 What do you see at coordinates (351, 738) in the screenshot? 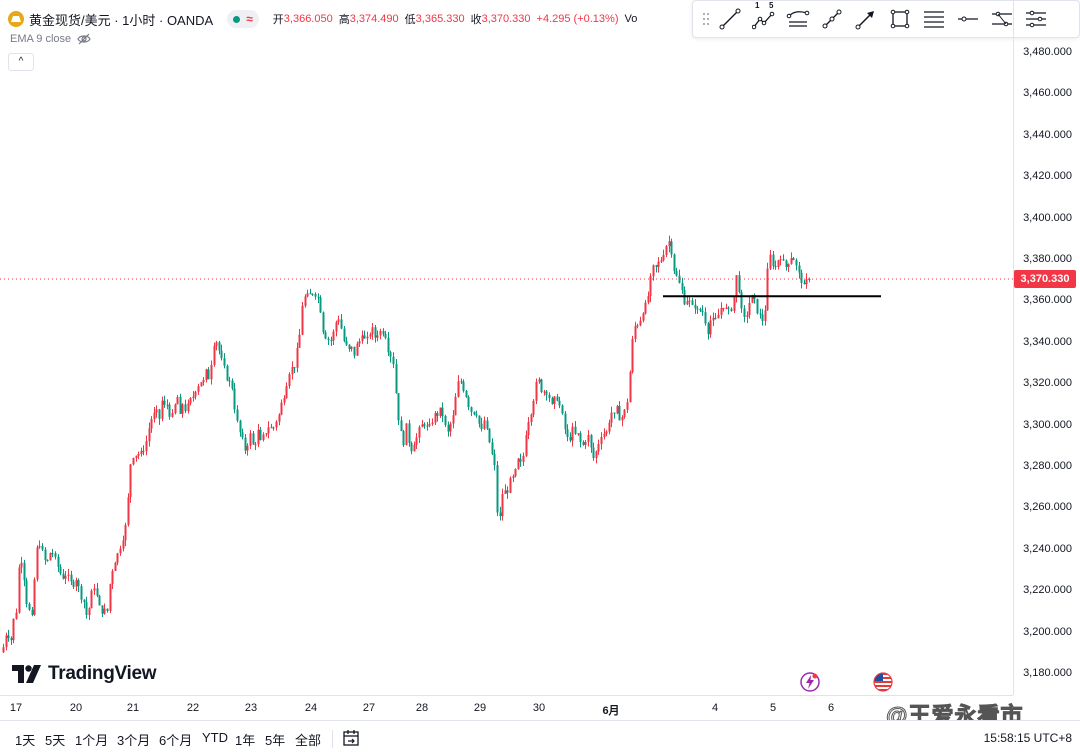
I see `date-range-icon` at bounding box center [351, 738].